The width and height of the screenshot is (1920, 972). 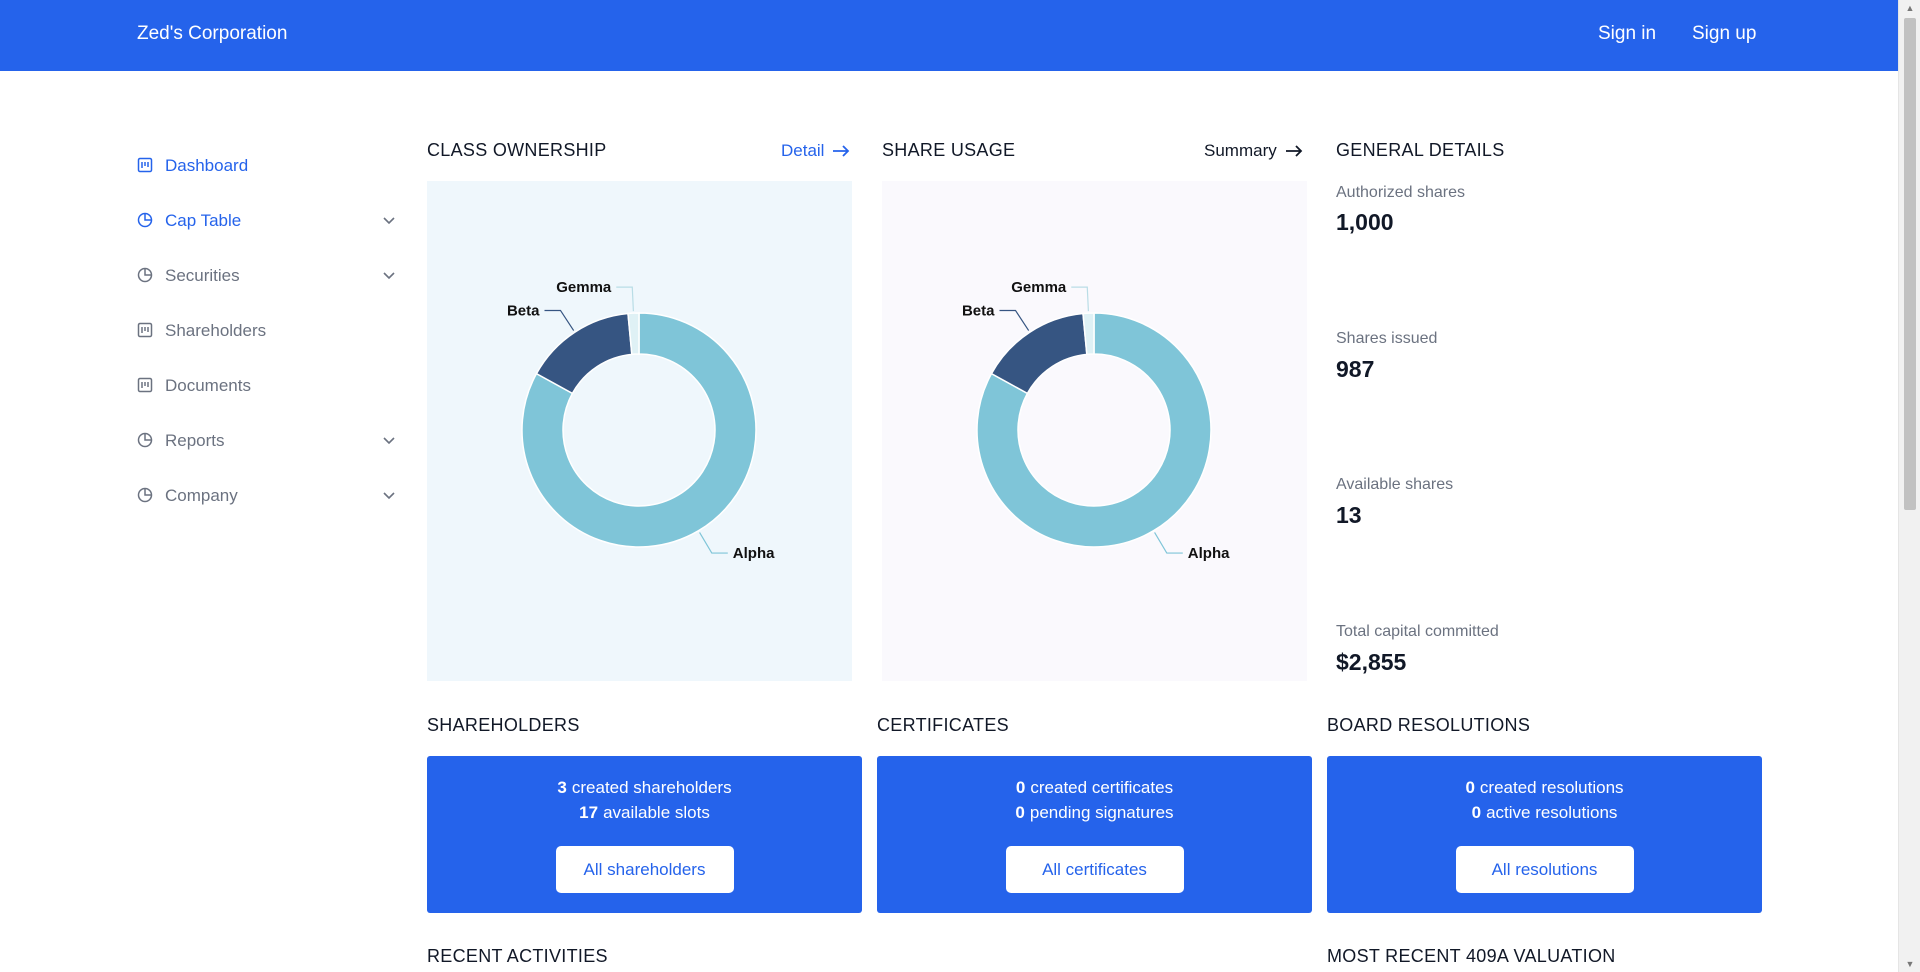 I want to click on sidebar-item-label: Securities, so click(x=202, y=275).